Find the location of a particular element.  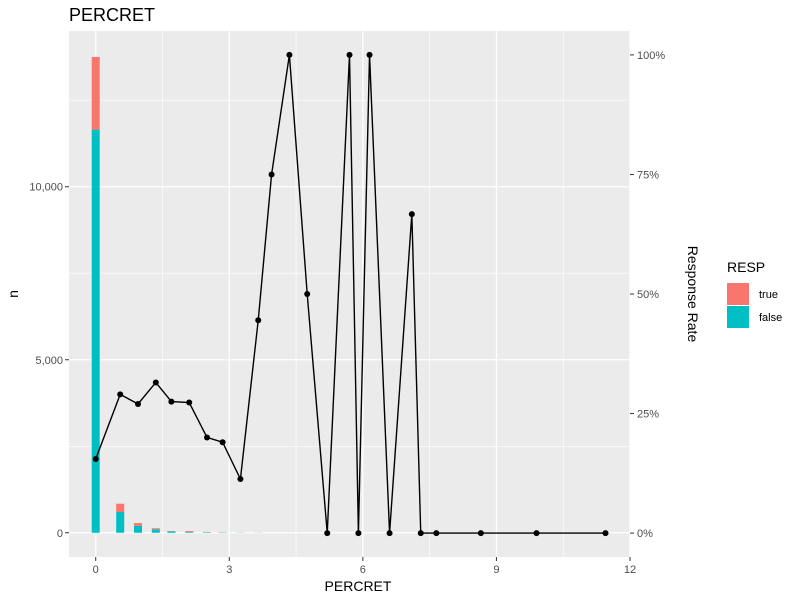

legend-key-true is located at coordinates (738, 294).